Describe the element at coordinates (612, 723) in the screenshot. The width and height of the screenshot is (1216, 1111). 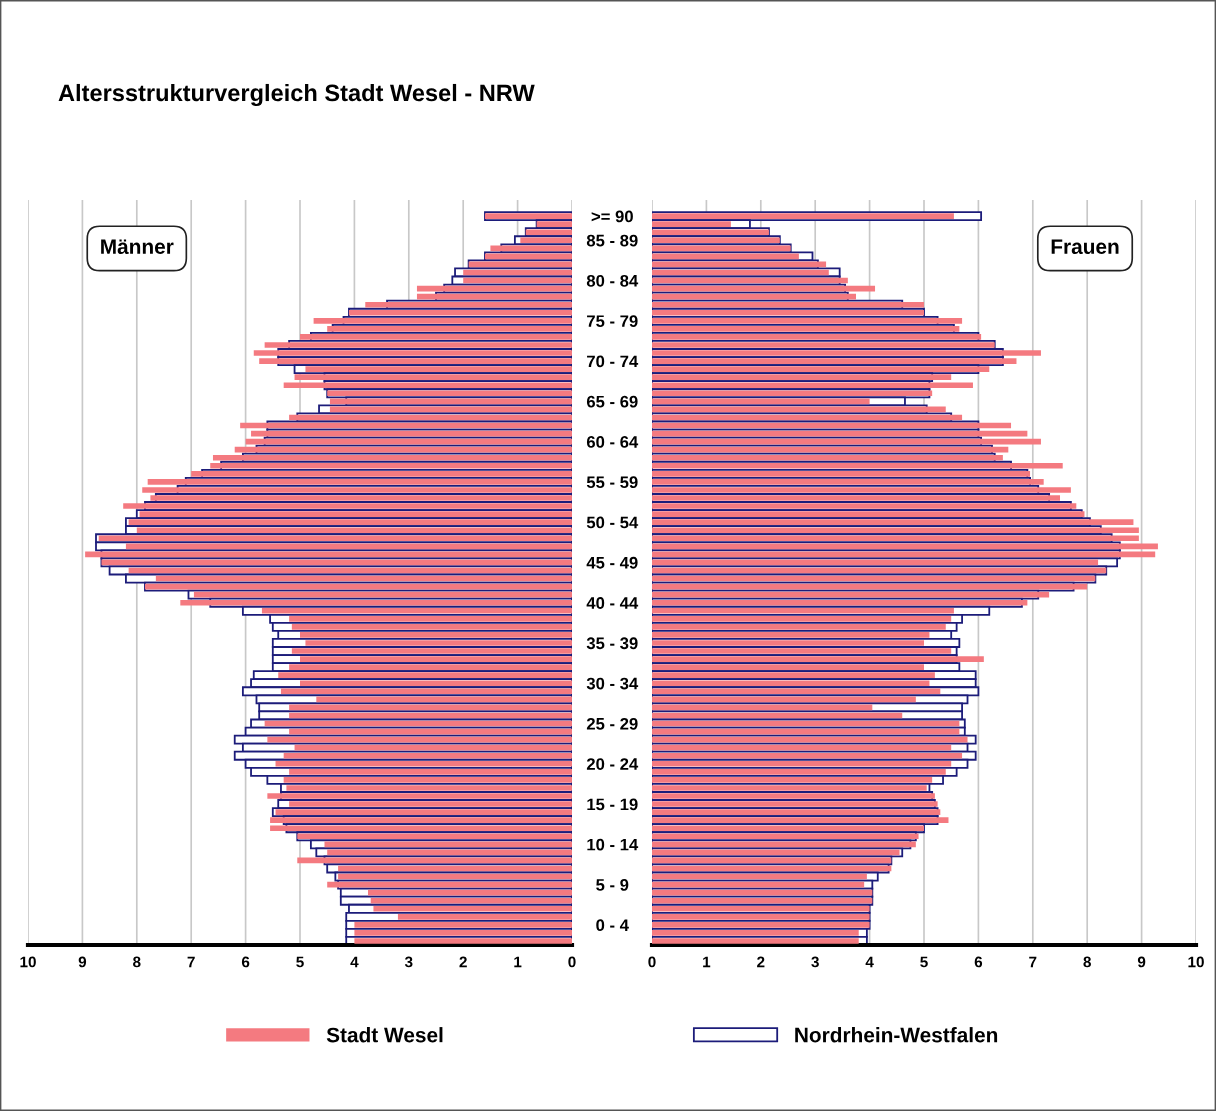
I see `y-tick-label: 25 - 29` at that location.